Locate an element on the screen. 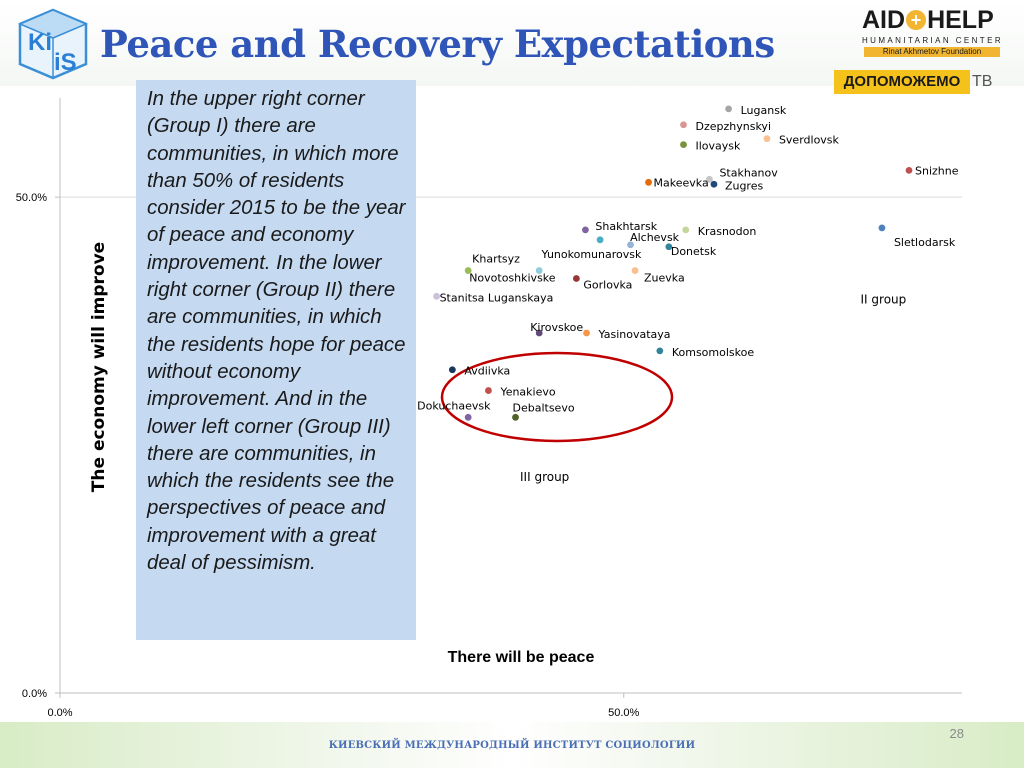 This screenshot has height=768, width=1024. data-point-label: Komsomolskoe is located at coordinates (713, 352).